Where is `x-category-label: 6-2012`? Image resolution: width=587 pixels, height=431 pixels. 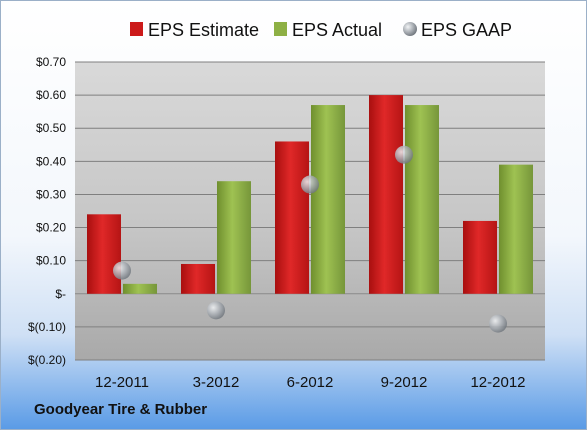 x-category-label: 6-2012 is located at coordinates (310, 382).